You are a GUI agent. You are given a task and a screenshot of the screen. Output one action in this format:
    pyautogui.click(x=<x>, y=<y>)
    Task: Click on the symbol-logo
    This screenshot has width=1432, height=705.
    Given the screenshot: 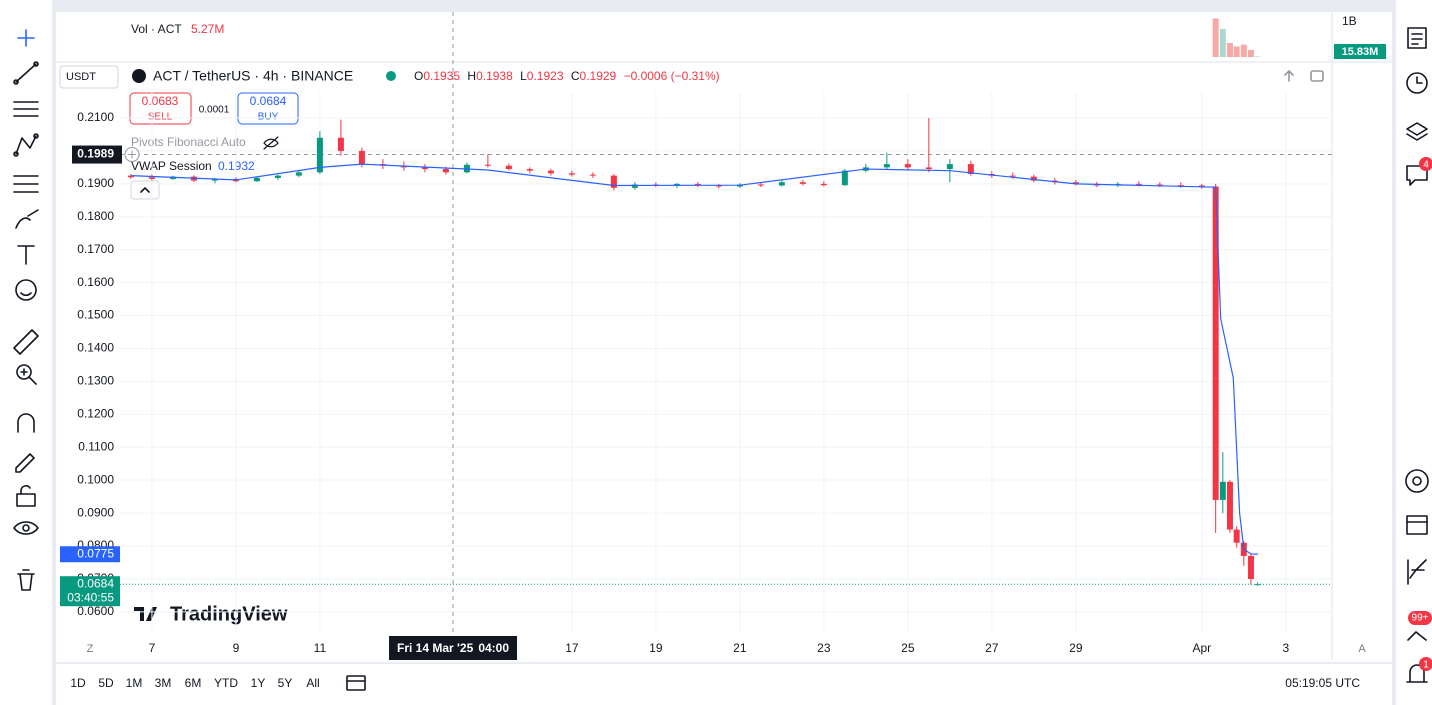 What is the action you would take?
    pyautogui.click(x=139, y=76)
    